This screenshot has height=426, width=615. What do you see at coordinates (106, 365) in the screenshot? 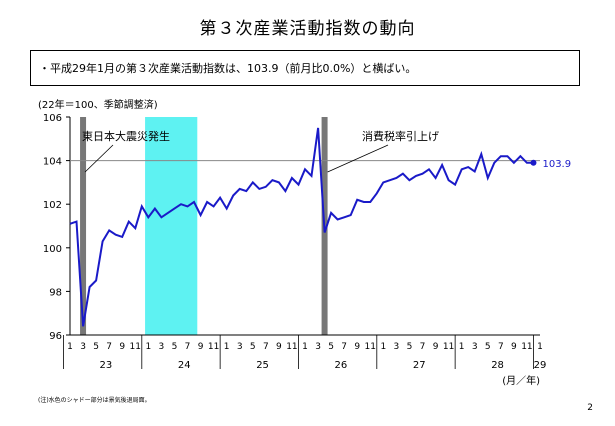
I see `year-label: 23` at bounding box center [106, 365].